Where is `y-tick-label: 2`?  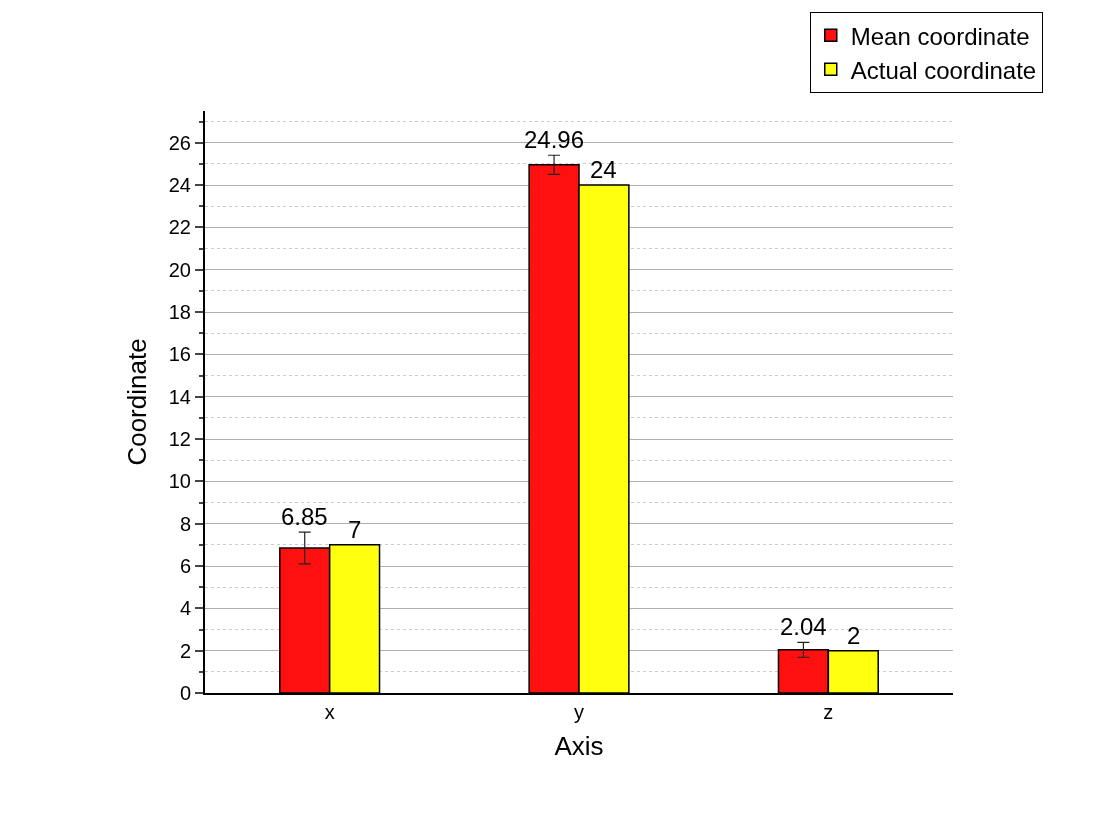 y-tick-label: 2 is located at coordinates (185, 650).